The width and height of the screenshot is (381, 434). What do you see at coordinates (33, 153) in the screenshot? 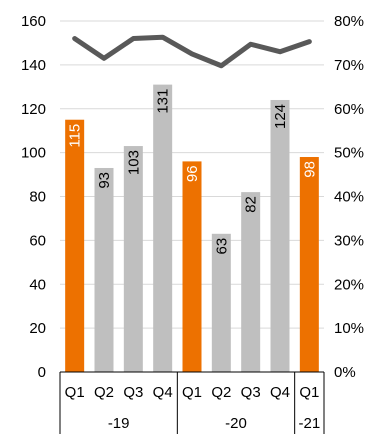
I see `left-axis-tick-label: 100` at bounding box center [33, 153].